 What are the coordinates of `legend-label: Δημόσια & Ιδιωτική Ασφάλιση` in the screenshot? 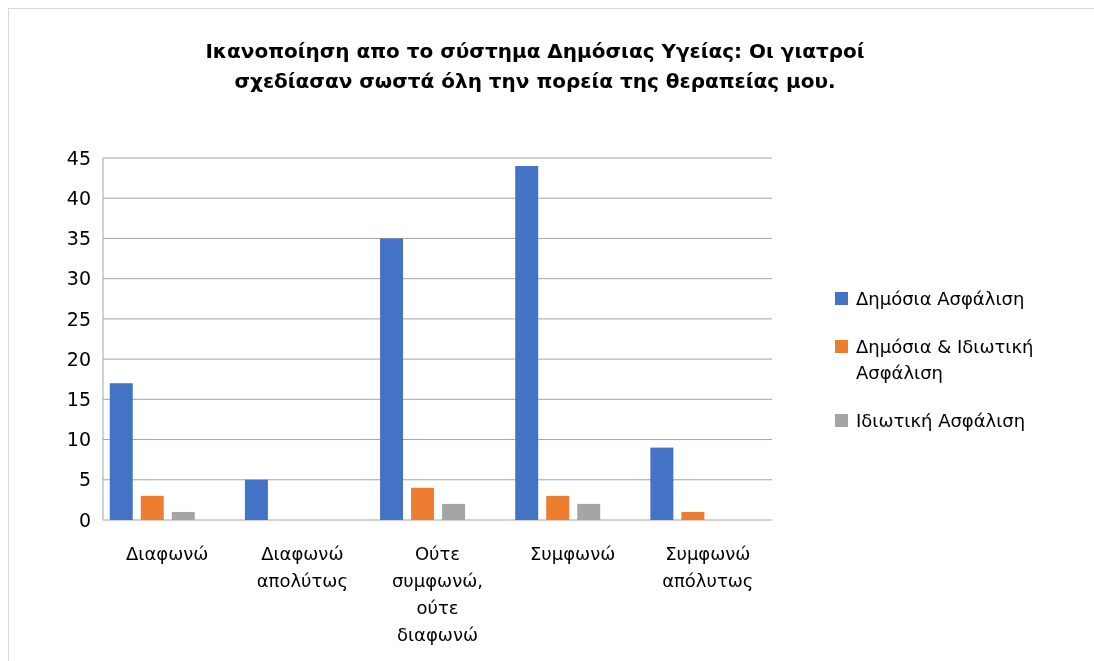 It's located at (945, 359).